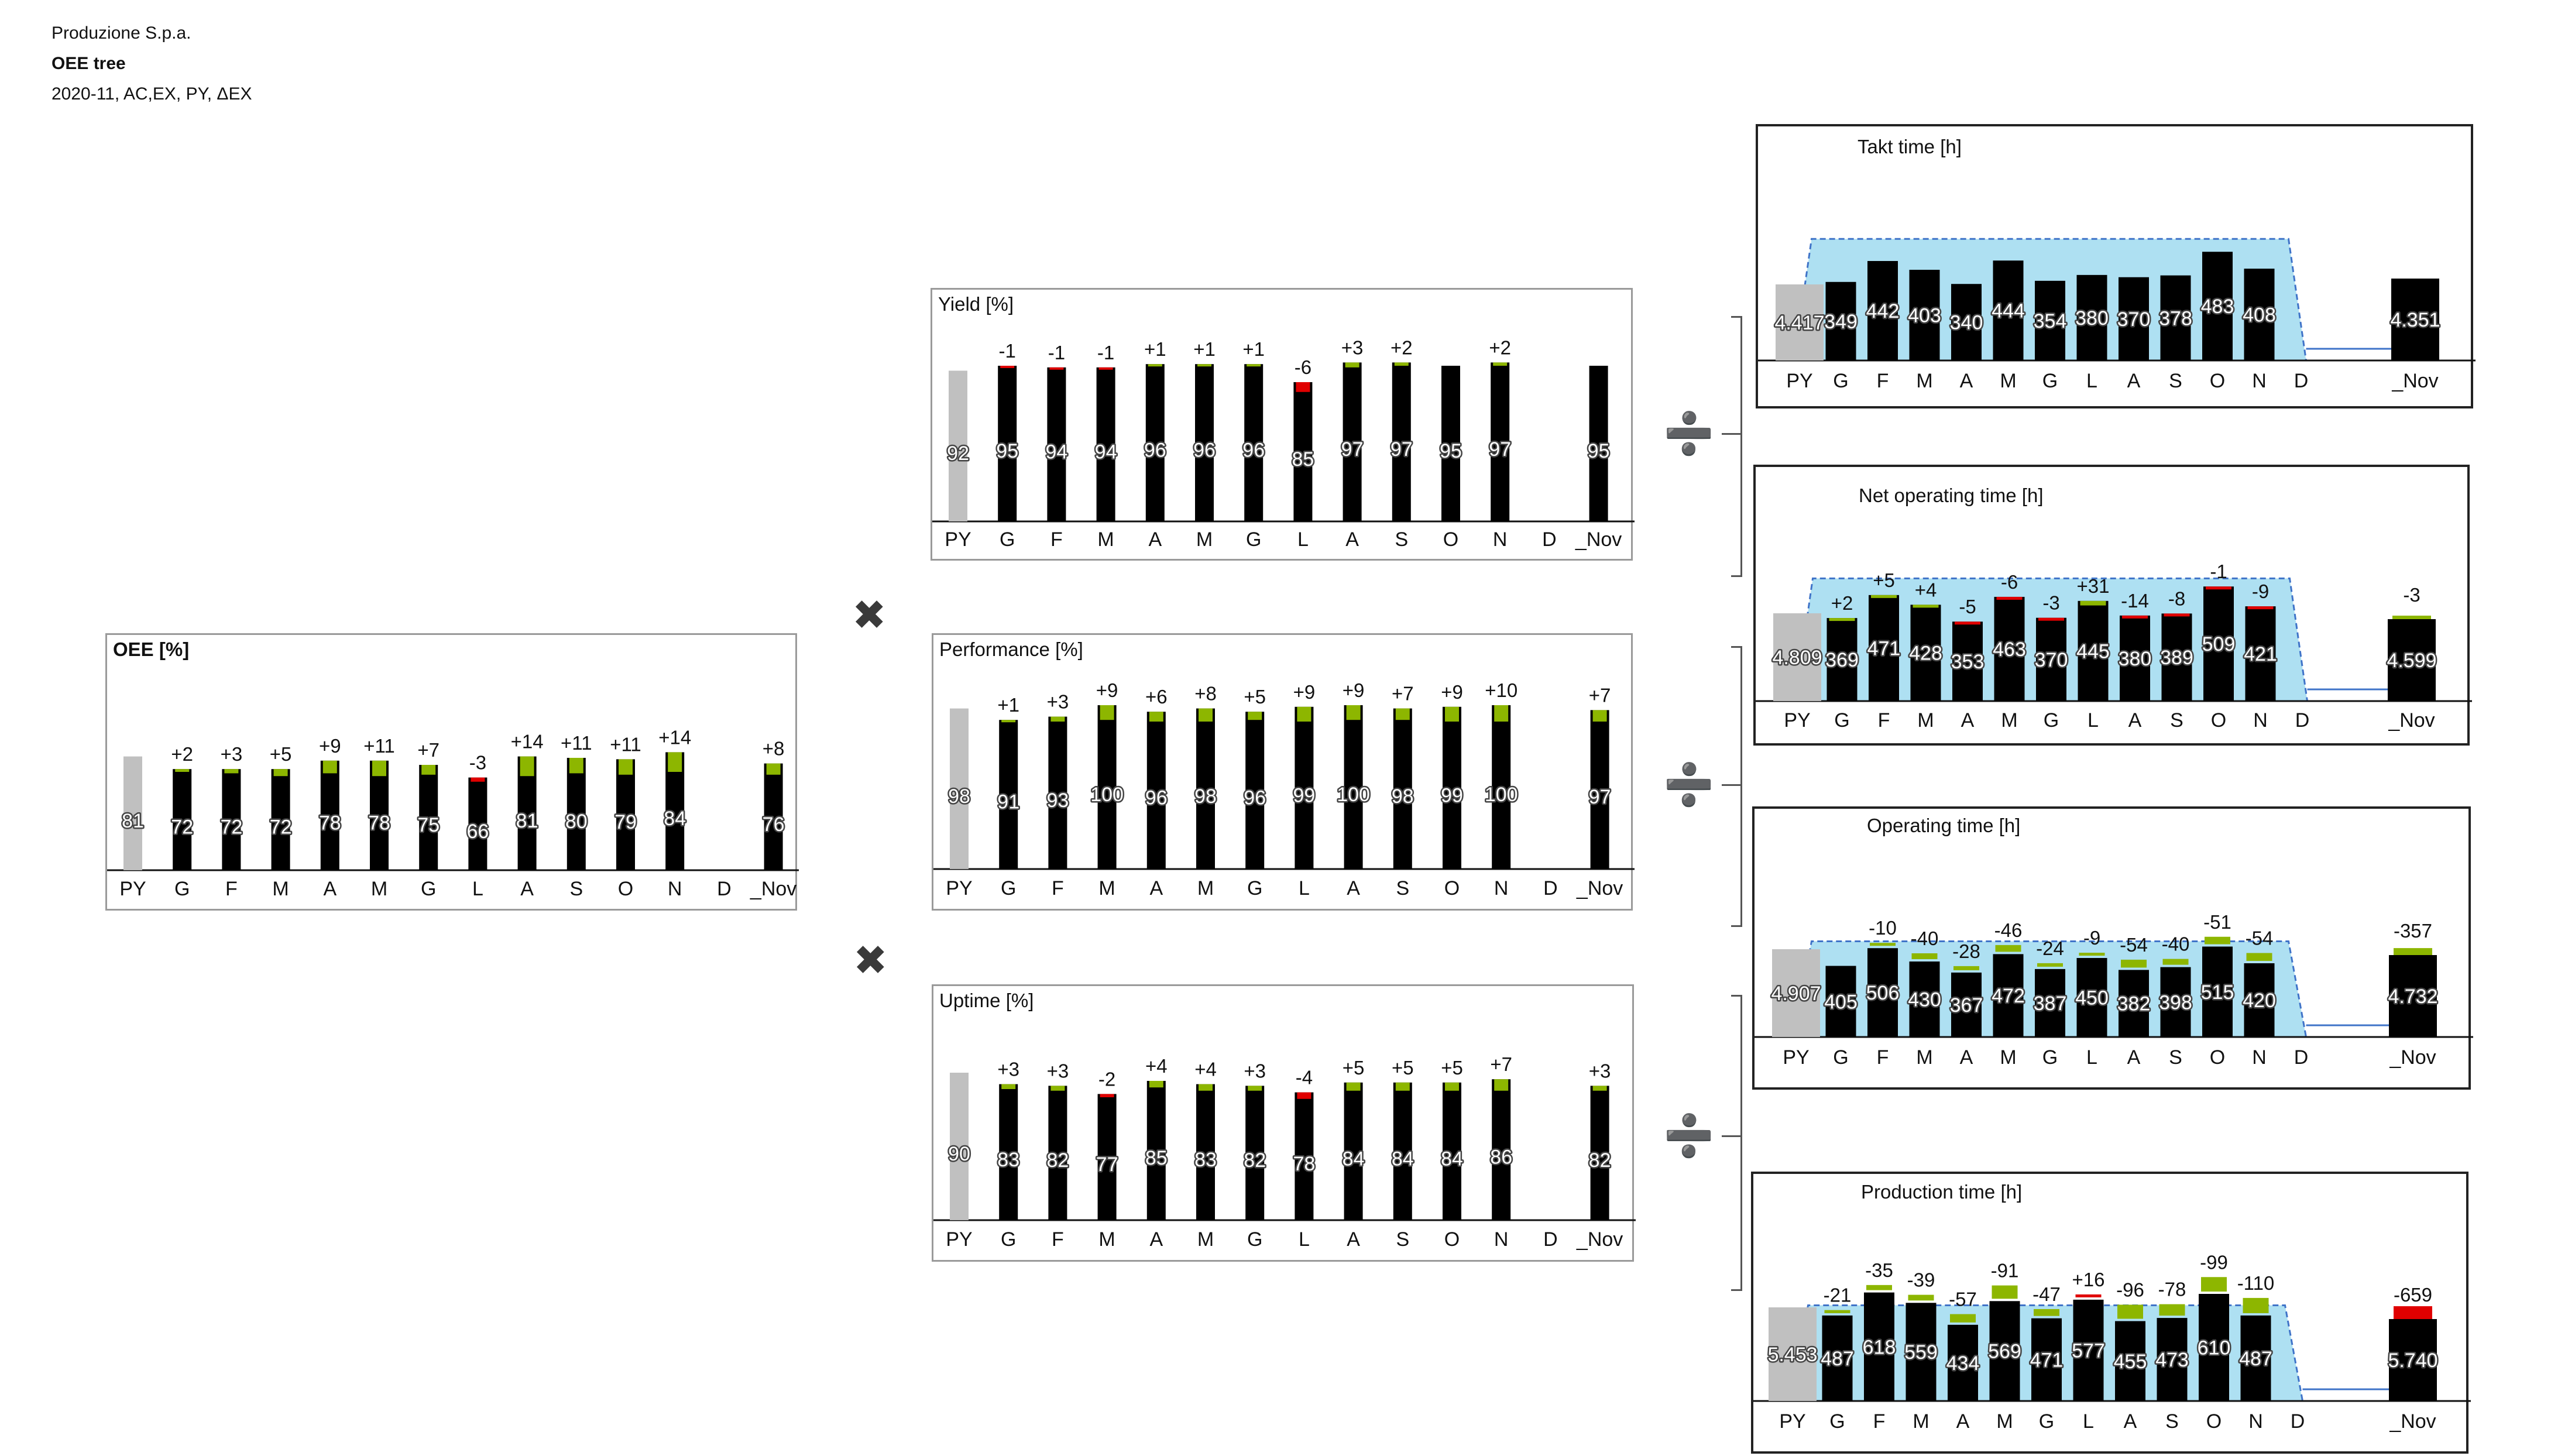  What do you see at coordinates (1501, 1064) in the screenshot?
I see `delta-label: +7` at bounding box center [1501, 1064].